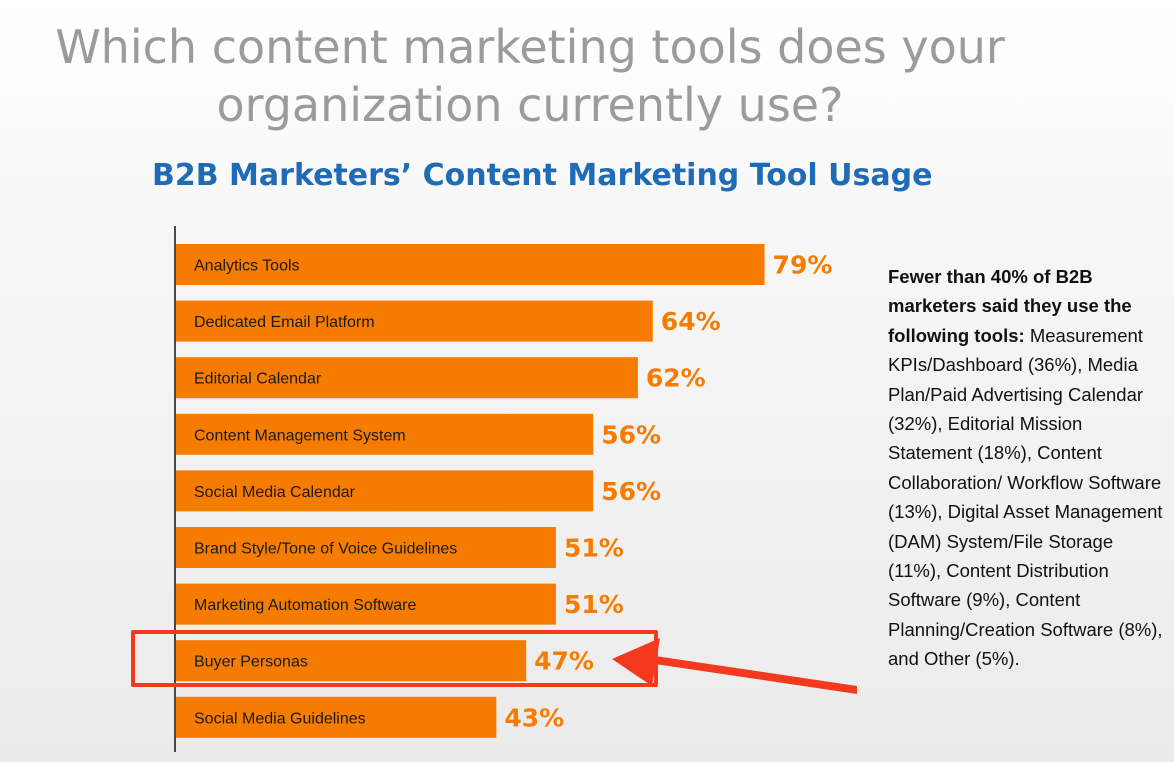 The image size is (1174, 762). What do you see at coordinates (1021, 335) in the screenshot?
I see `side-note-colon: :` at bounding box center [1021, 335].